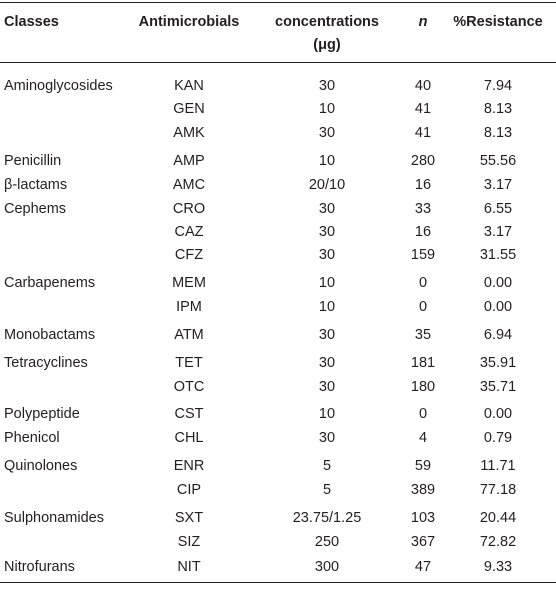 Image resolution: width=556 pixels, height=590 pixels. I want to click on class-cell: Sulphonamides, so click(54, 518).